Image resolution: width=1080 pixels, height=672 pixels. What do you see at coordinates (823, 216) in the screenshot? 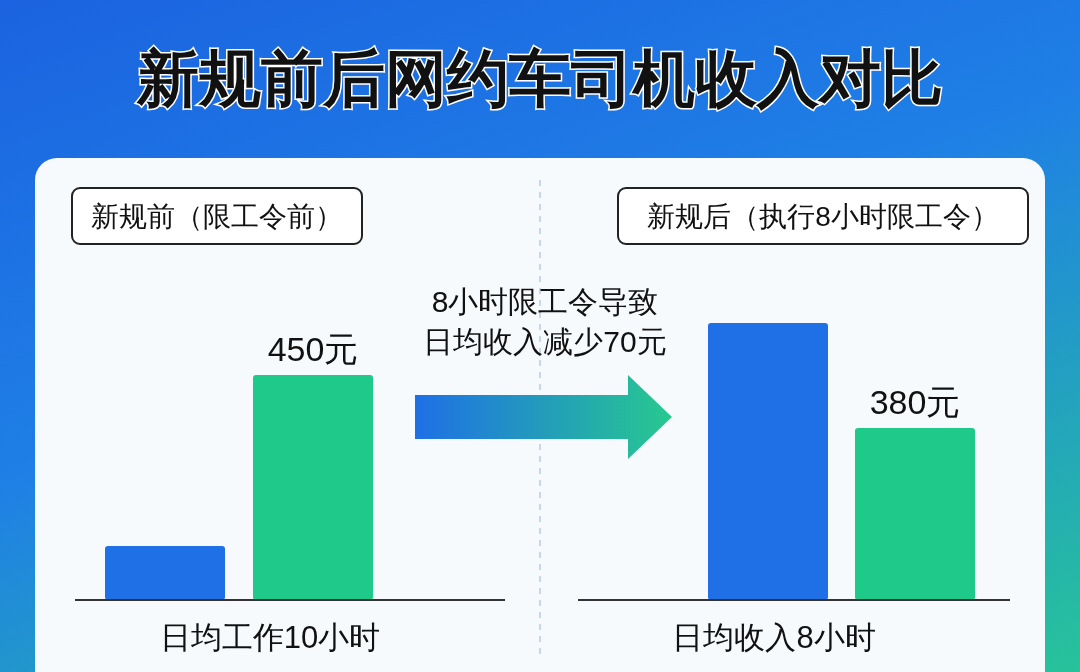
I see `chart-subtitle: 新规后（执行8小时限工令）` at bounding box center [823, 216].